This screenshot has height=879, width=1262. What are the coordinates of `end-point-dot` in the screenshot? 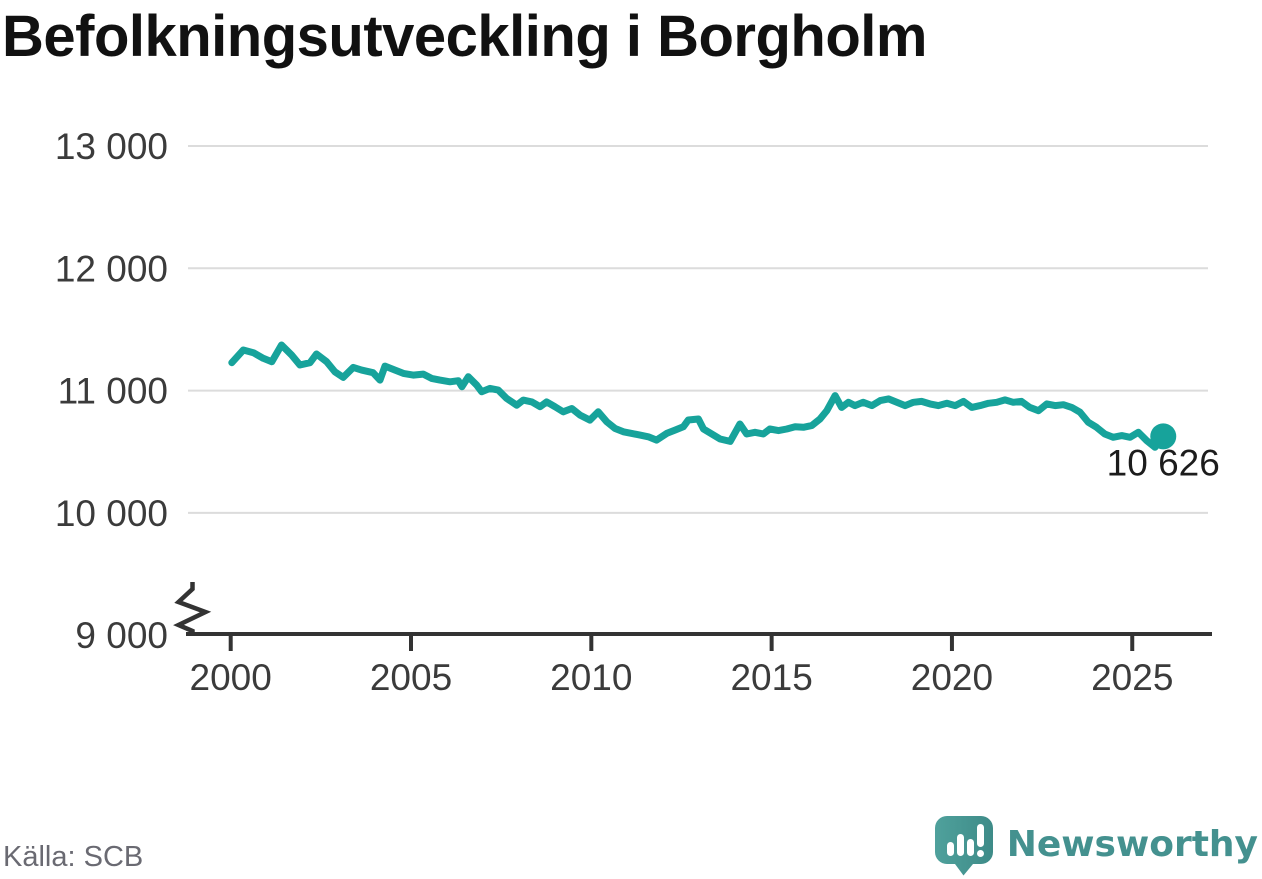 It's located at (1163, 436).